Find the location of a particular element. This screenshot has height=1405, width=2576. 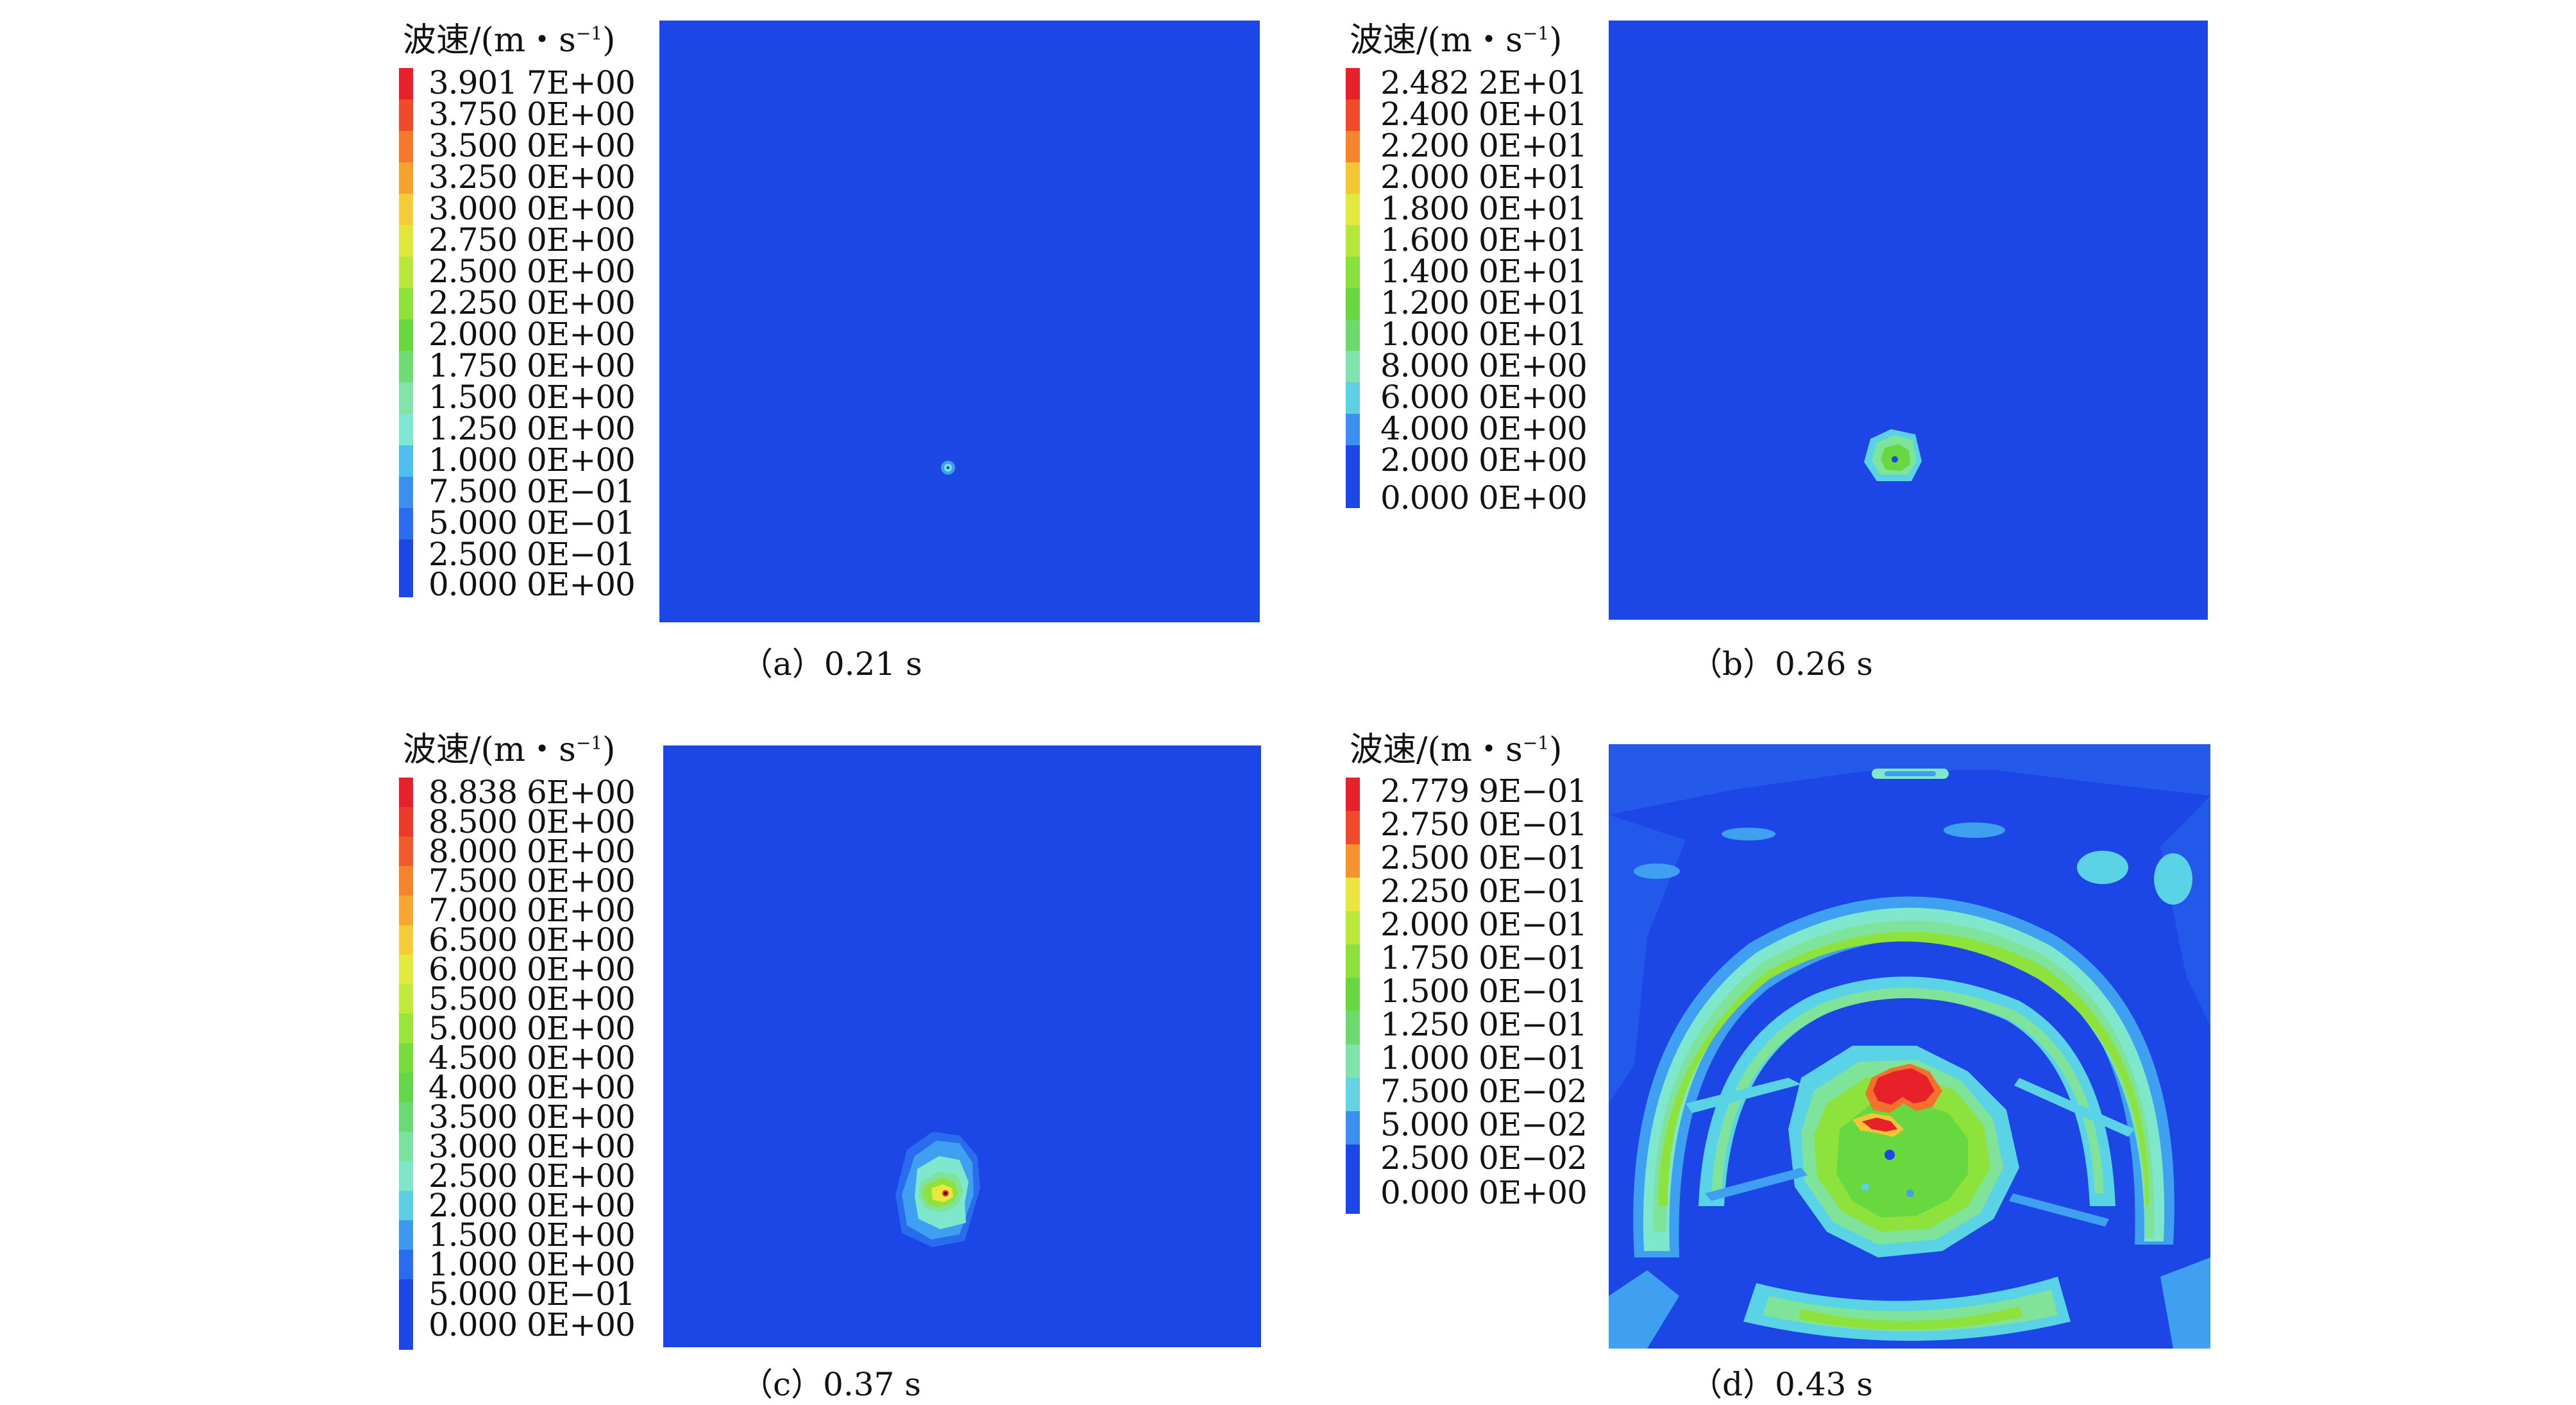

wave-field-plot-b is located at coordinates (1908, 321).